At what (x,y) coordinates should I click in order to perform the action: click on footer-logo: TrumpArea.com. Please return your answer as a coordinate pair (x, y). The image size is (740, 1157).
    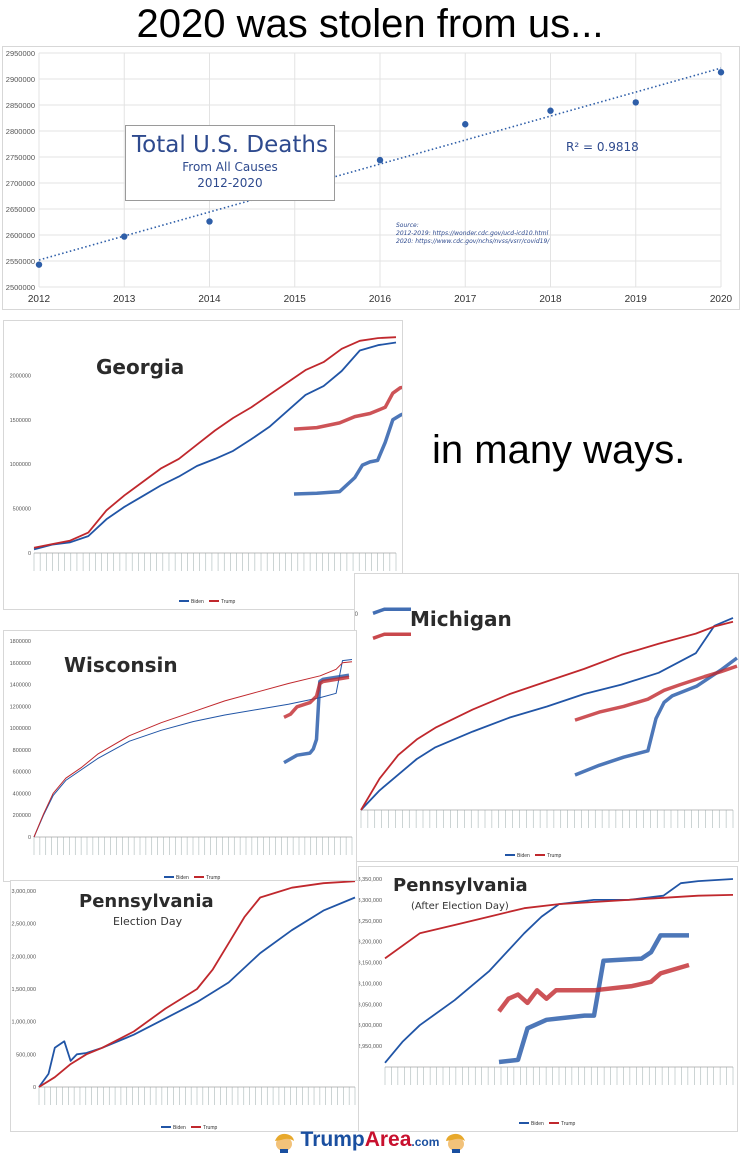
    Looking at the image, I should click on (370, 1142).